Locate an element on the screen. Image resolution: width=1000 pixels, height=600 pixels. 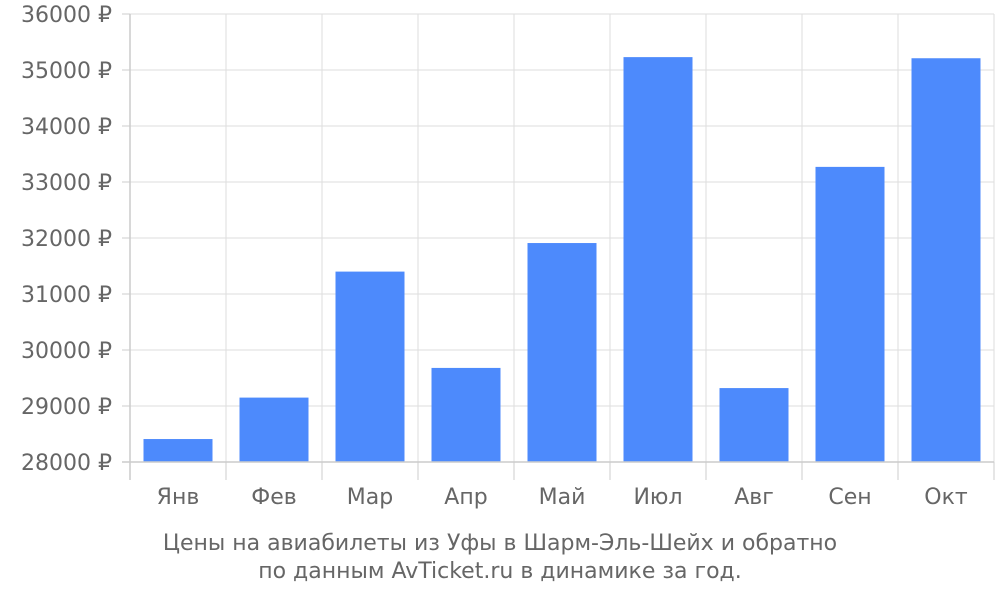
y-tick-label: 34000 ₽ is located at coordinates (66, 127).